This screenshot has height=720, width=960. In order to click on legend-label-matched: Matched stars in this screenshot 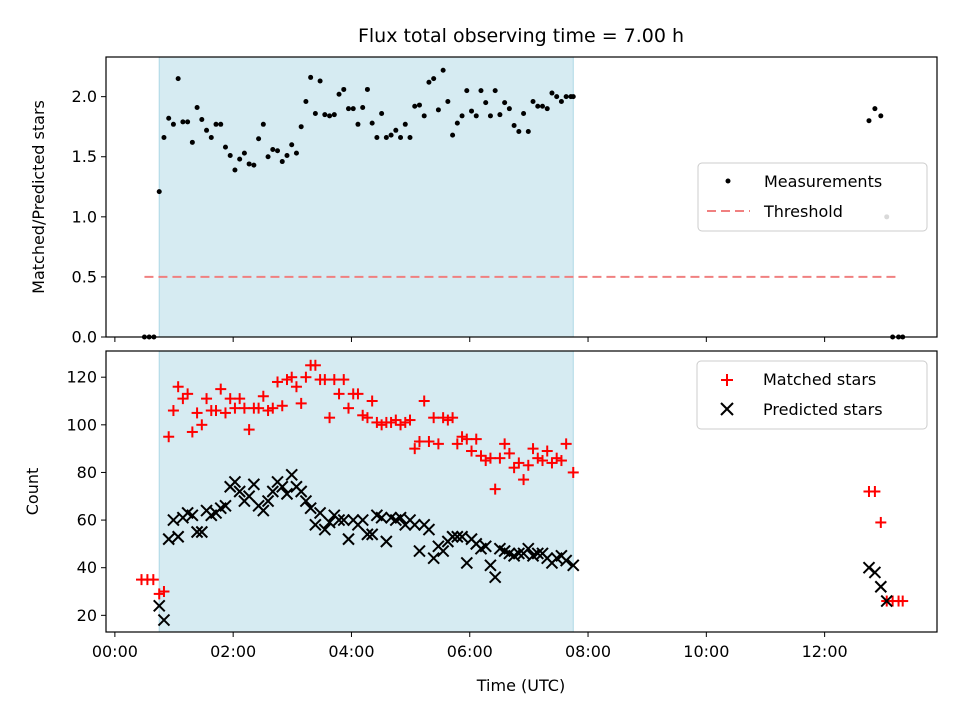, I will do `click(819, 379)`.